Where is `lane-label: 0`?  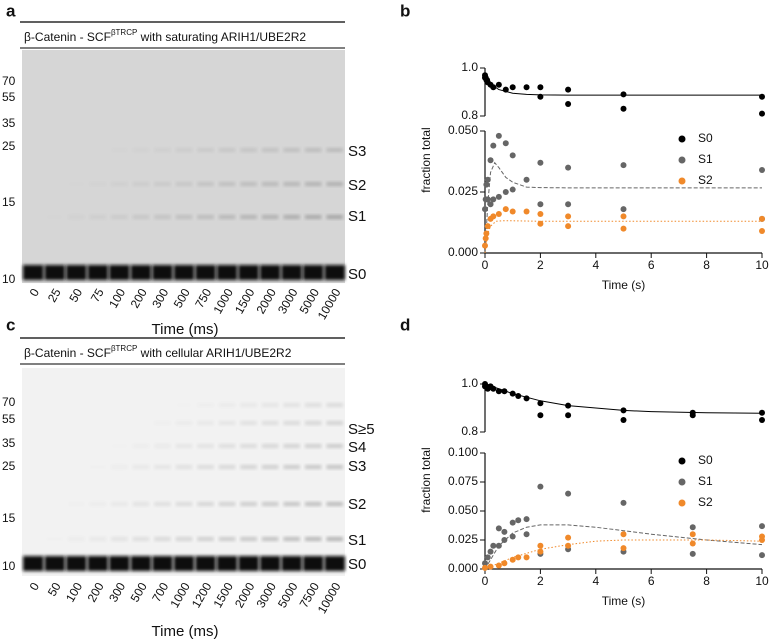
lane-label: 0 is located at coordinates (35, 292).